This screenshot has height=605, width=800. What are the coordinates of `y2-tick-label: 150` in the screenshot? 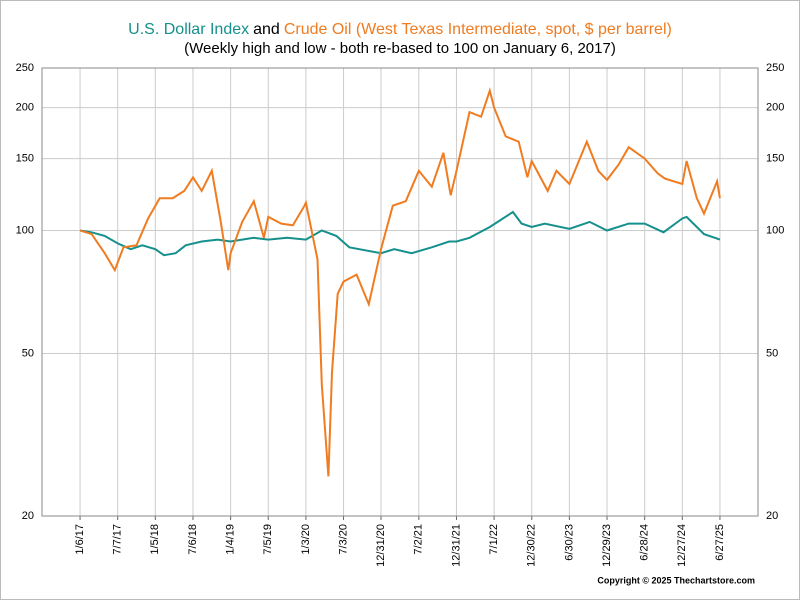 It's located at (775, 159).